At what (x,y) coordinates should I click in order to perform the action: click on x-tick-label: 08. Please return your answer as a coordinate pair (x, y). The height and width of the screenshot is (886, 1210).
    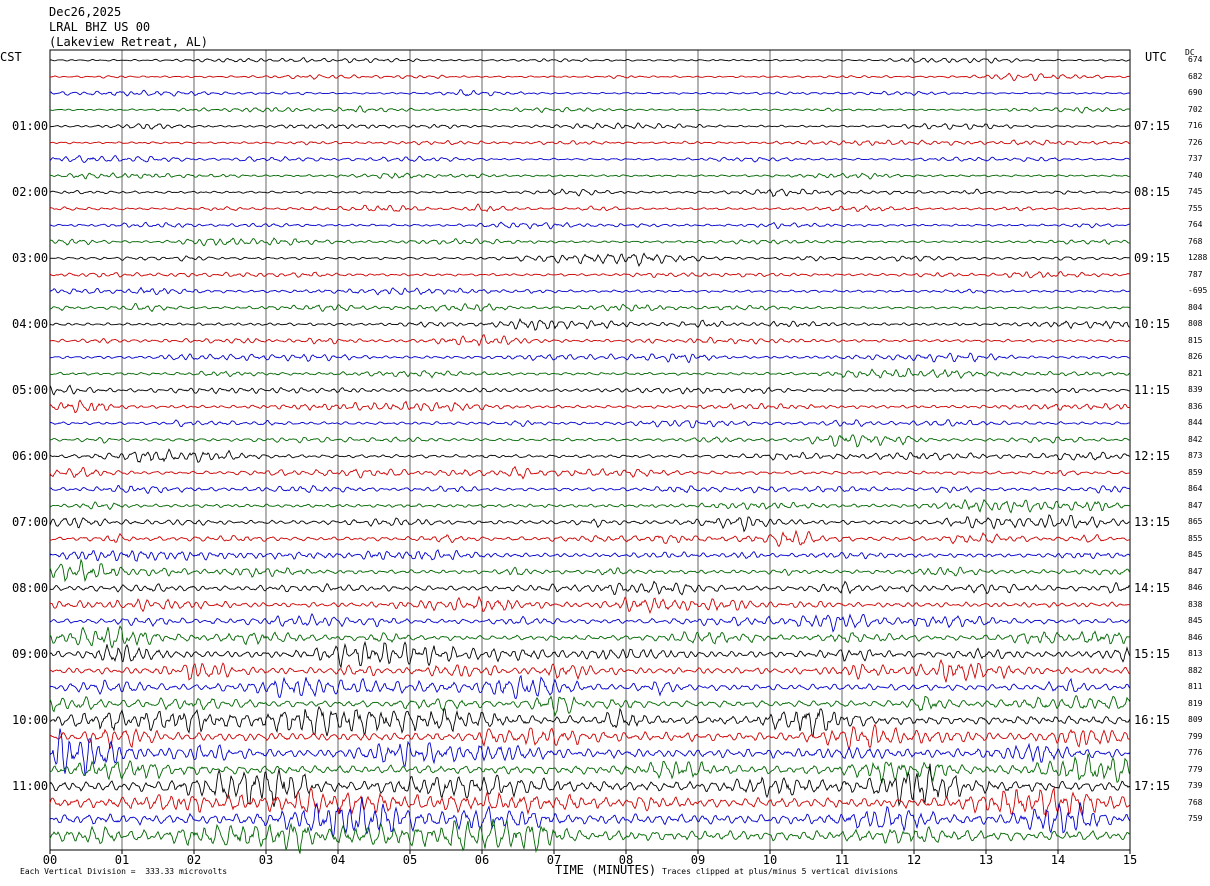
    Looking at the image, I should click on (626, 860).